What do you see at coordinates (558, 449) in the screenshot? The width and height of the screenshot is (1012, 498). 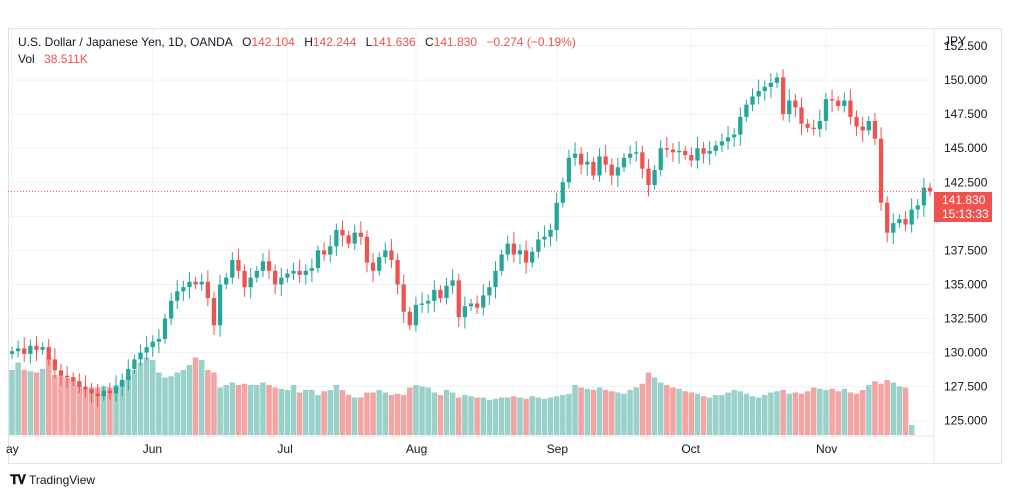 I see `x-tick-label: Sep` at bounding box center [558, 449].